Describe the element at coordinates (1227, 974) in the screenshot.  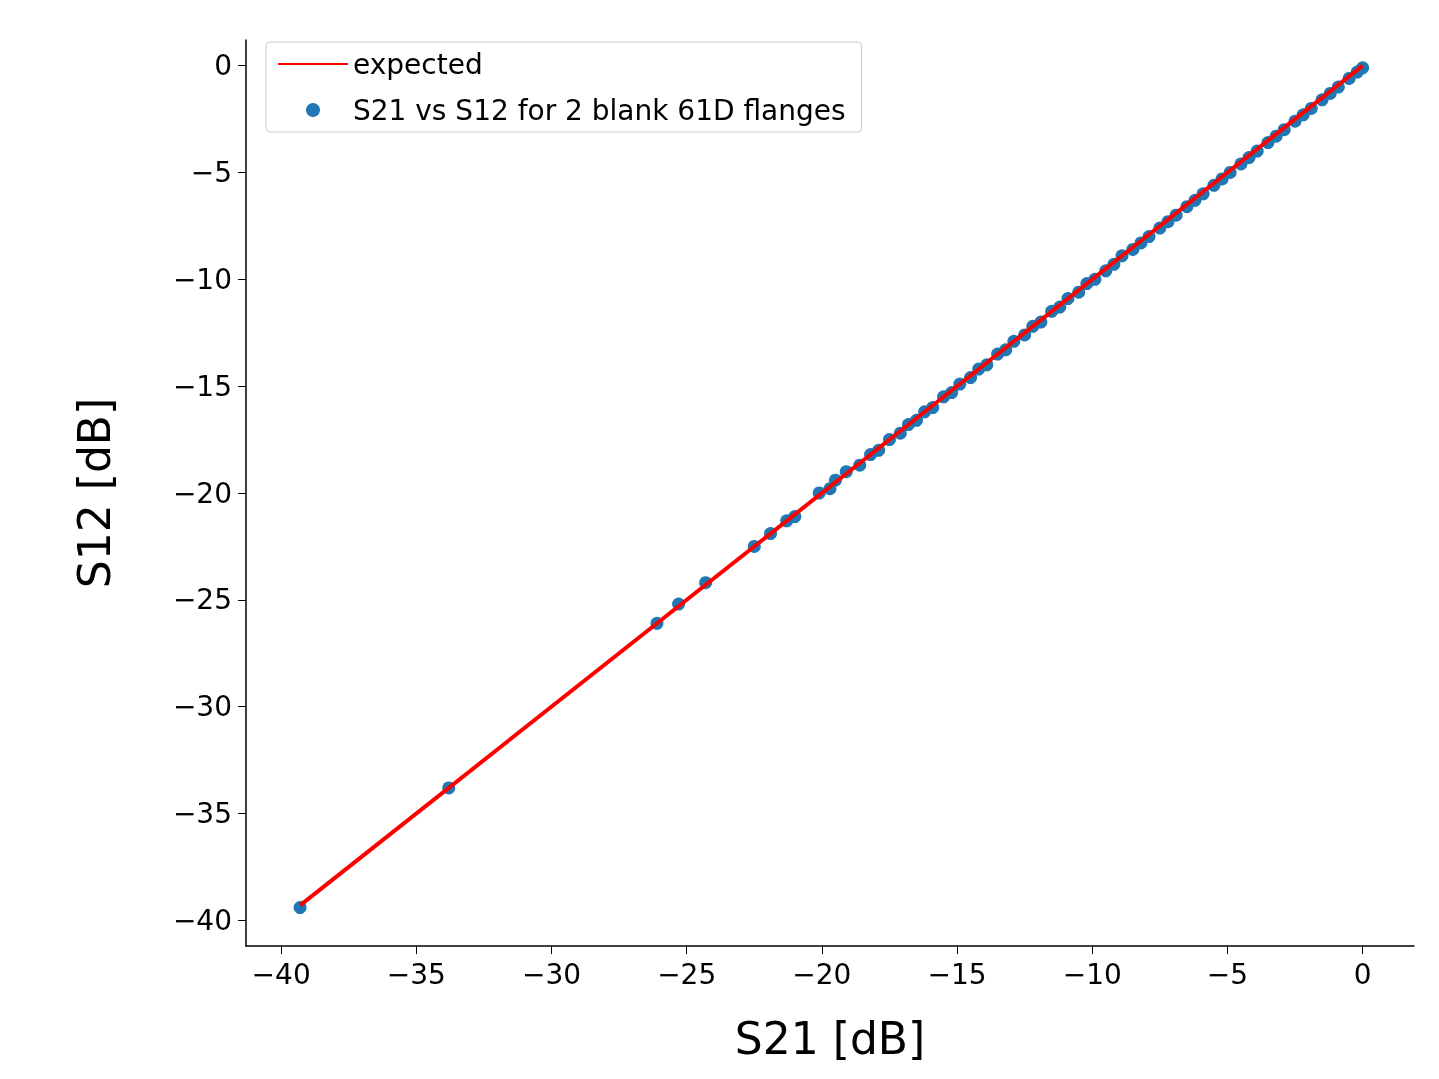
I see `x-tick-label: −5` at that location.